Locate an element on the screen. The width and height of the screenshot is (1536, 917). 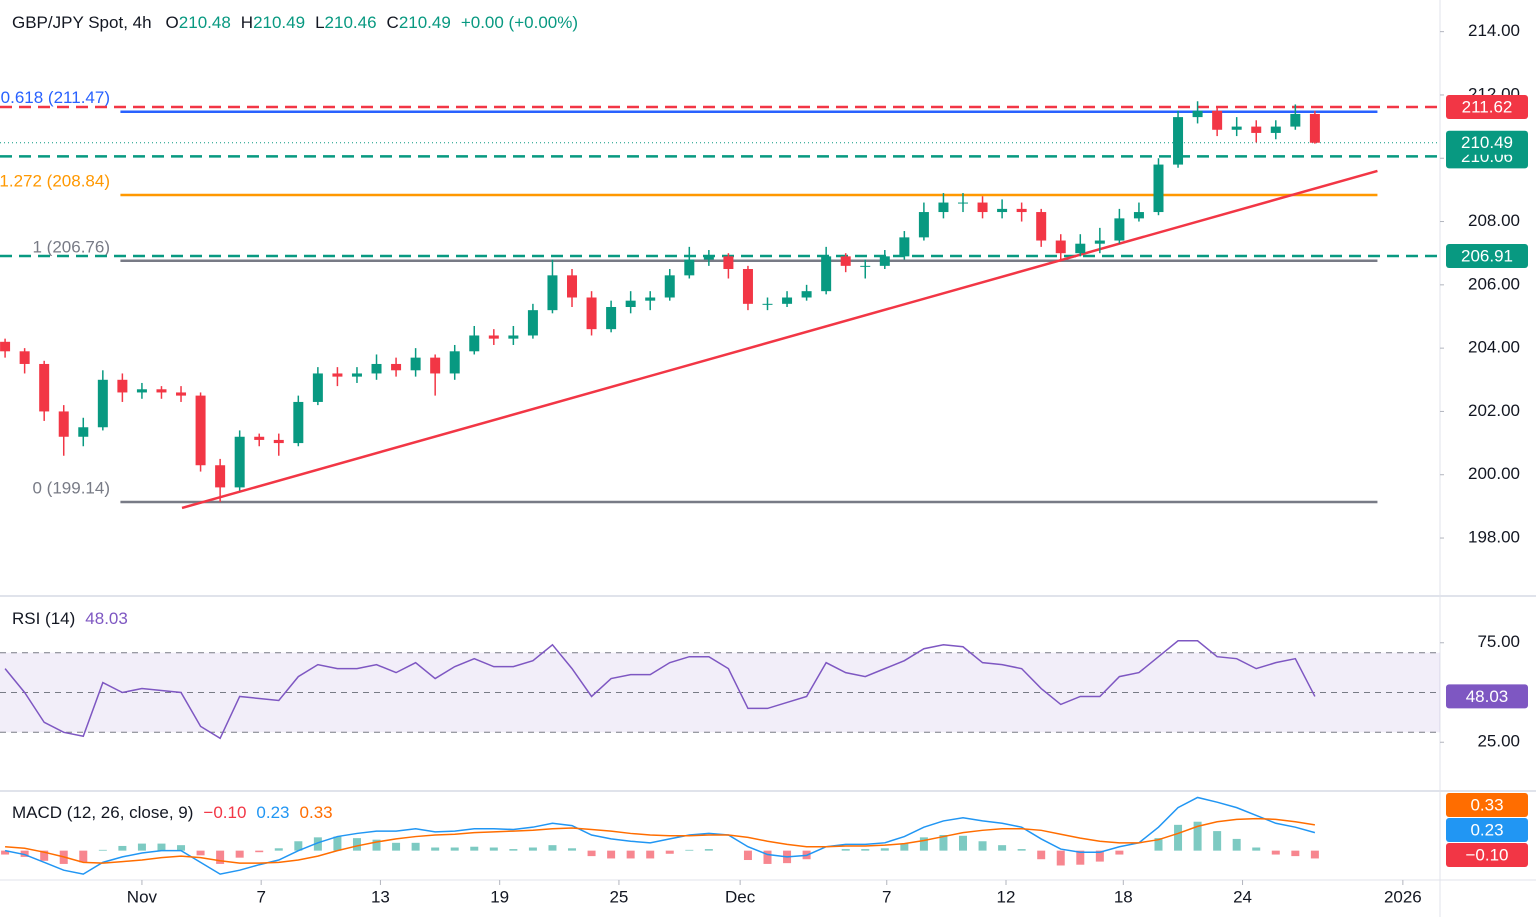
price-badge-label: 0.23 is located at coordinates (1486, 829).